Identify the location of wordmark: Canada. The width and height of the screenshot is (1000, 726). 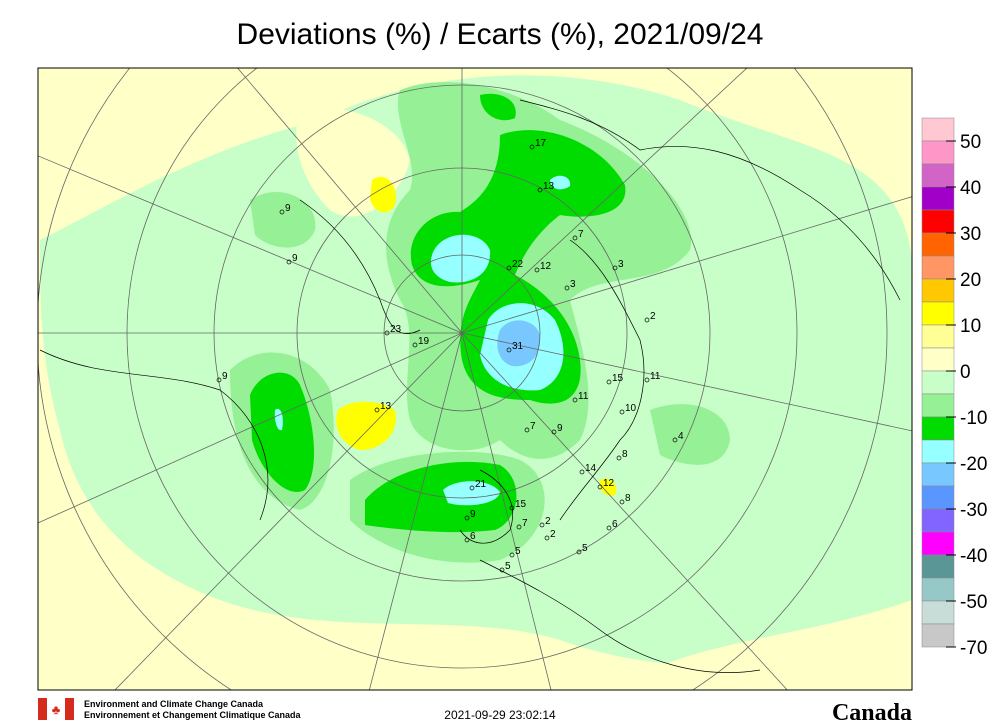
(872, 713).